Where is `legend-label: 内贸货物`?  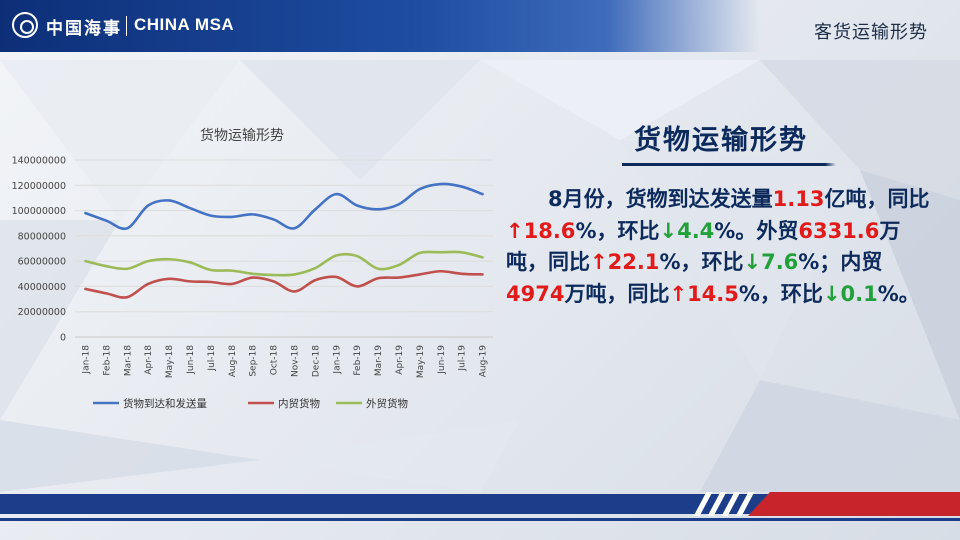
legend-label: 内贸货物 is located at coordinates (299, 403).